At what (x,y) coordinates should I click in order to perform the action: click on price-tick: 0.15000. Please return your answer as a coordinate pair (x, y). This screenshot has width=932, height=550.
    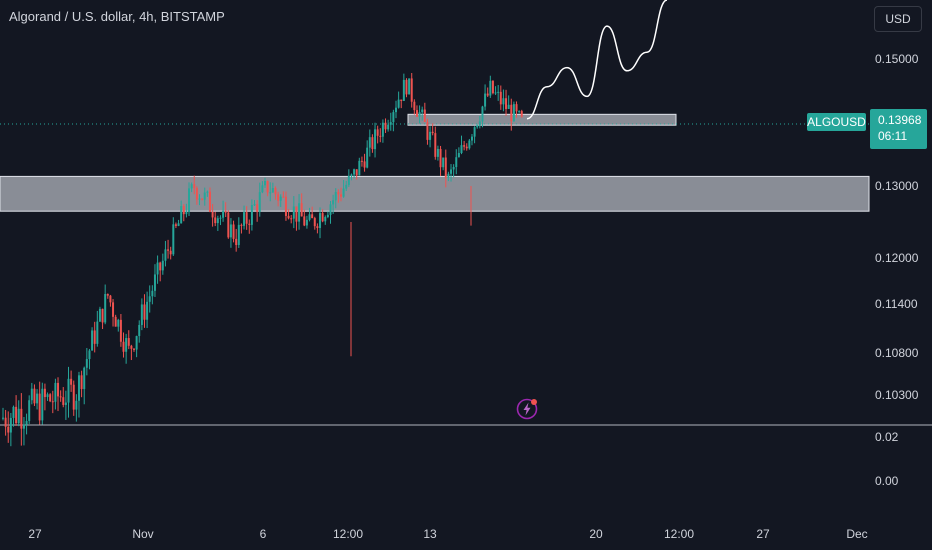
    Looking at the image, I should click on (897, 59).